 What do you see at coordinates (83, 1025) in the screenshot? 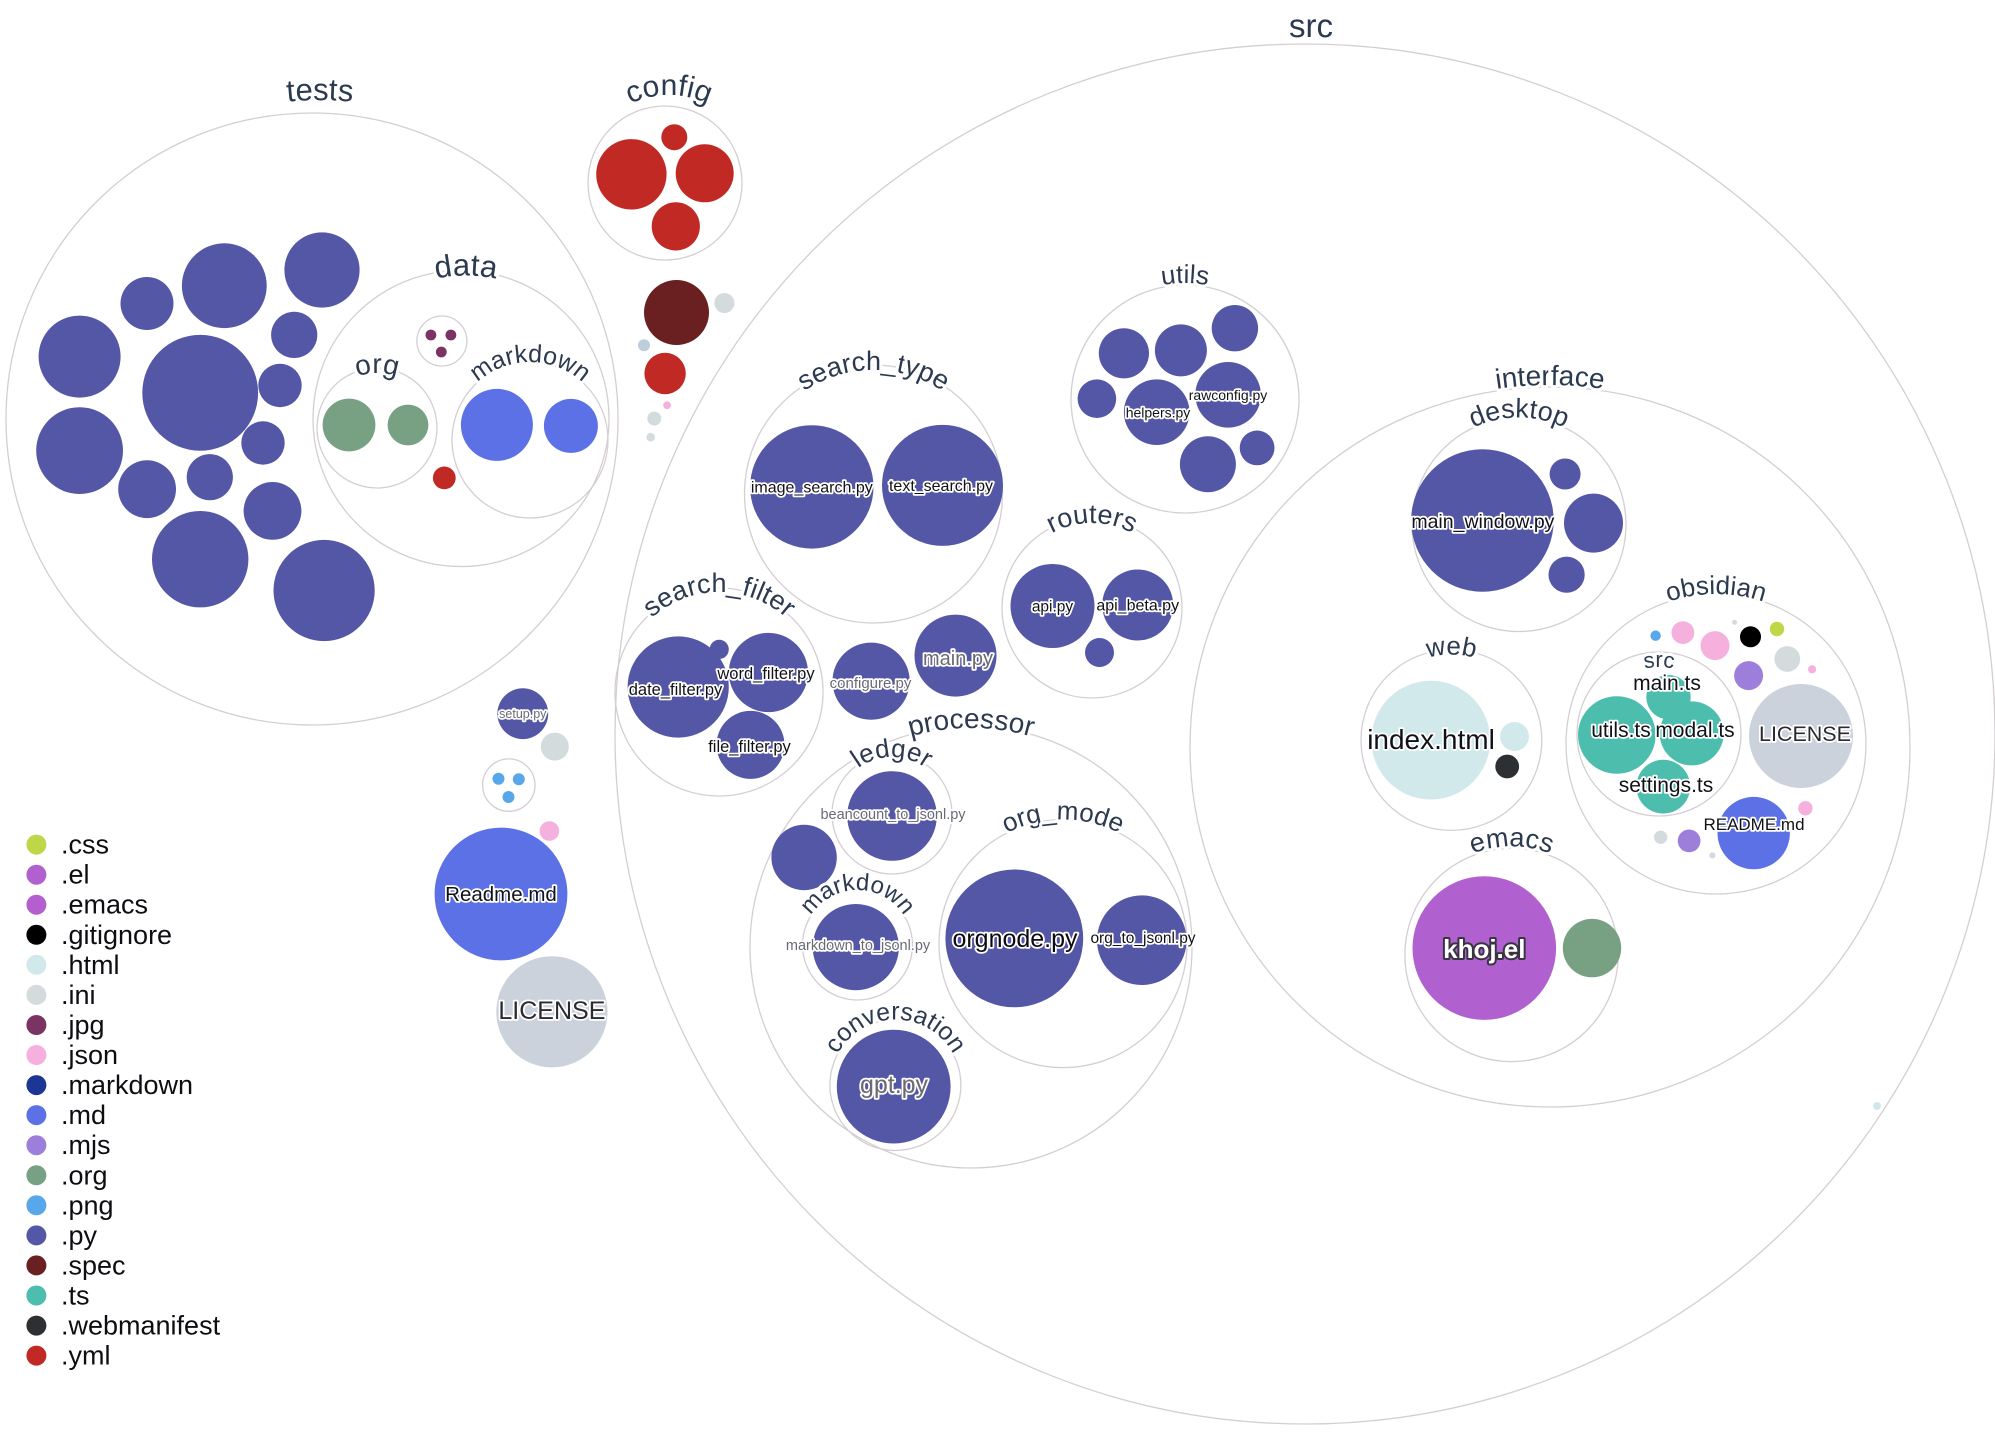
I see `svg-text: .jpg` at bounding box center [83, 1025].